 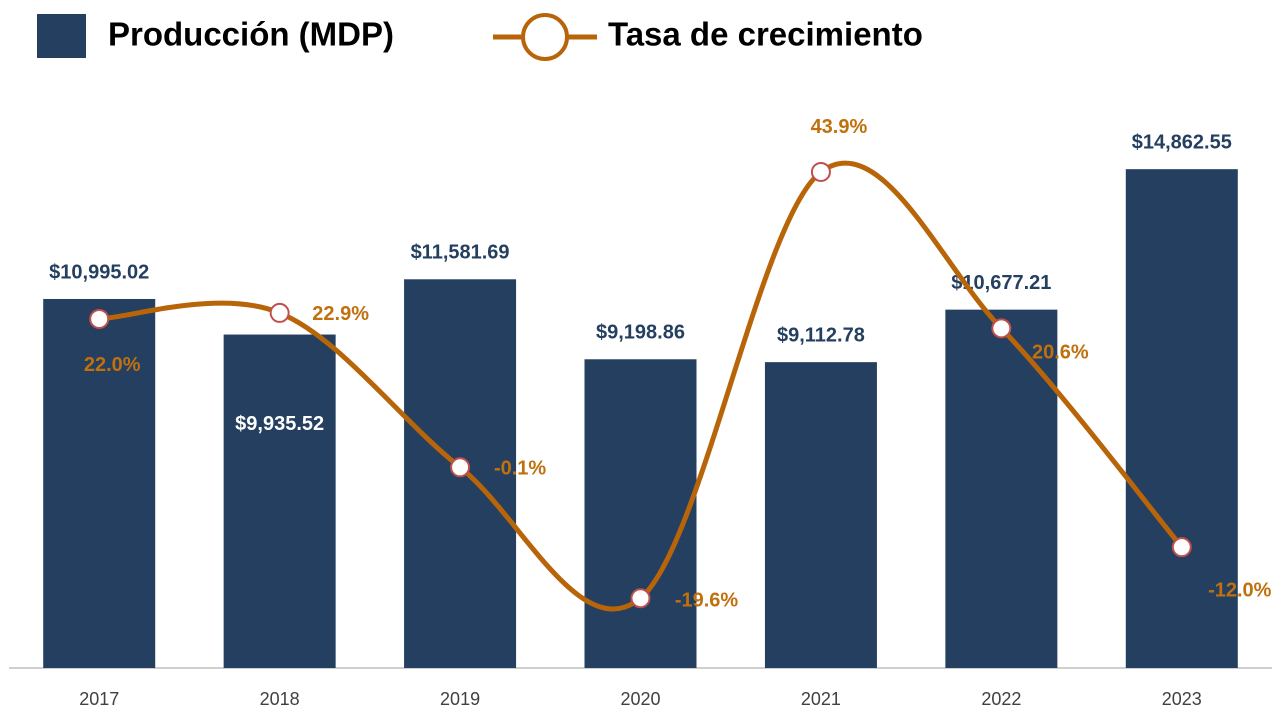 What do you see at coordinates (545, 37) in the screenshot?
I see `legend-swatch-marker` at bounding box center [545, 37].